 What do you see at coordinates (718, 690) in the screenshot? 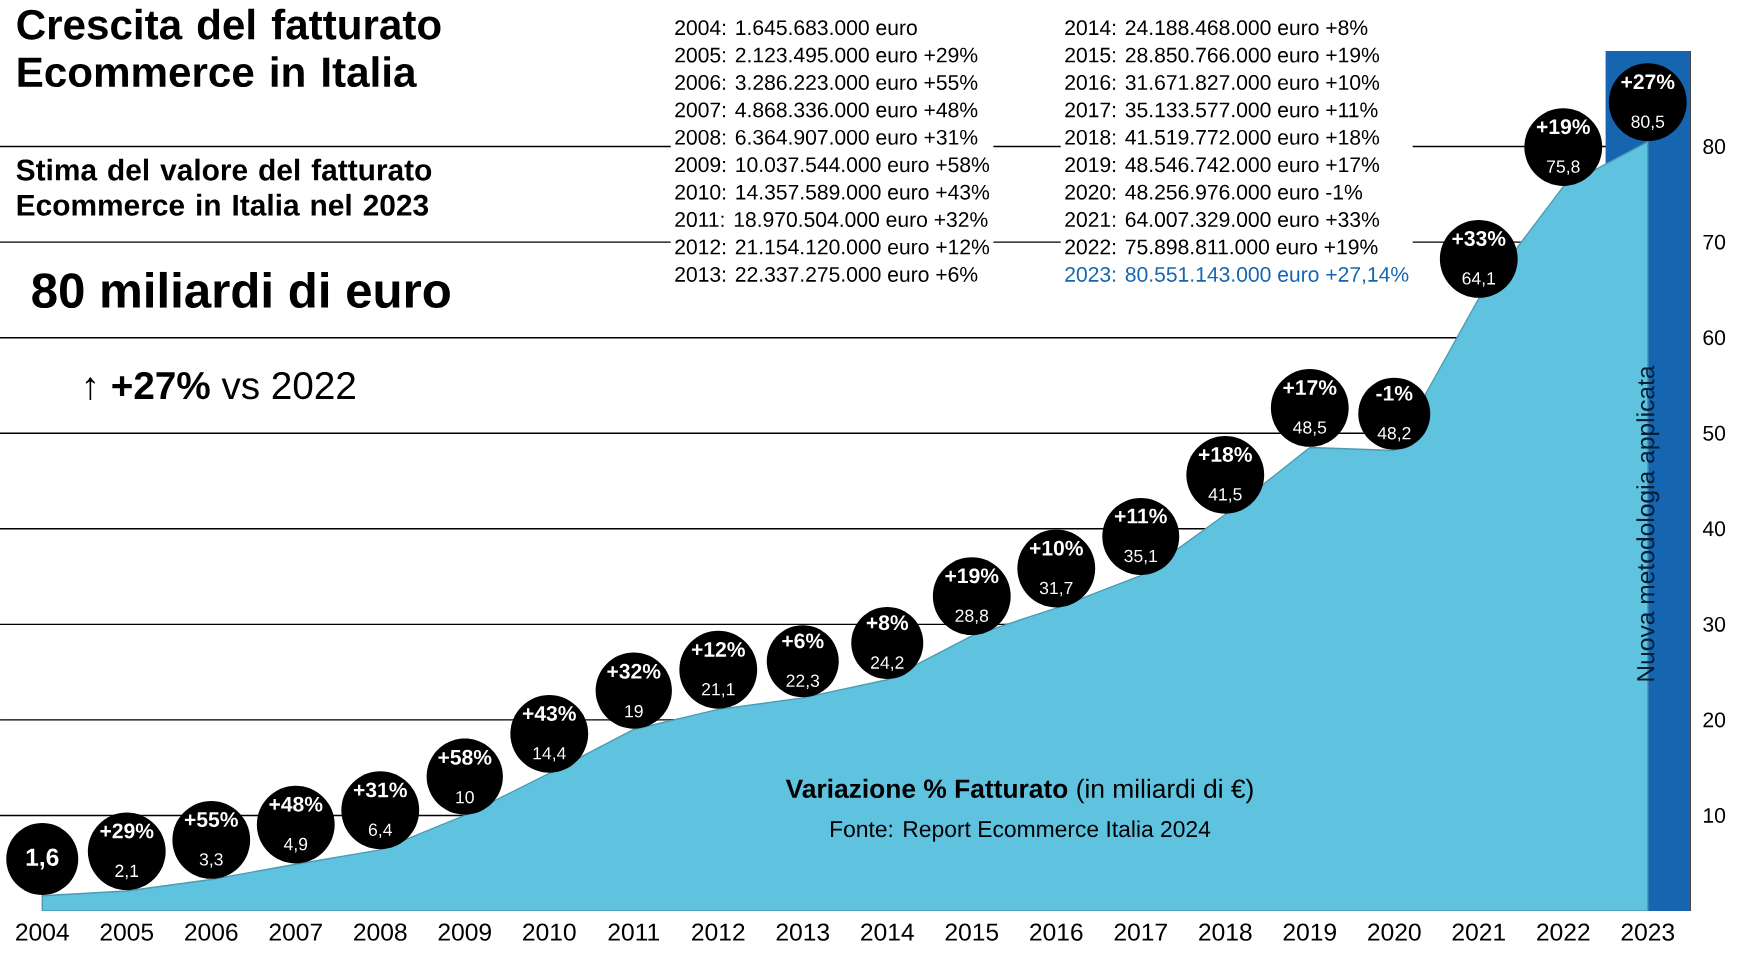
I see `data-label: 21,1` at bounding box center [718, 690].